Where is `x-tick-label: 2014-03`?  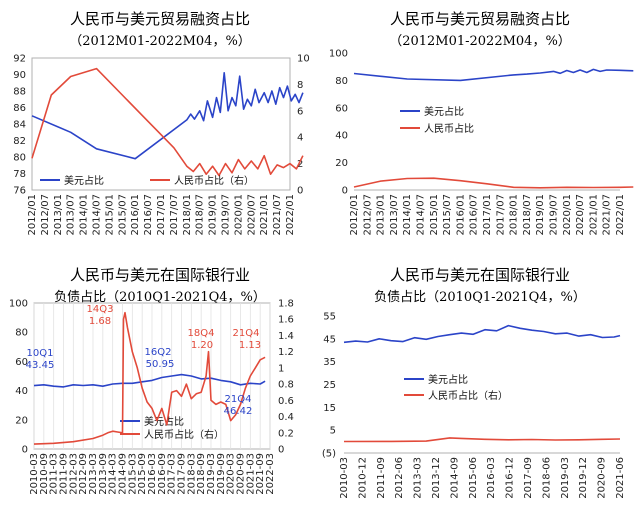
x-tick-label: 2014-03 is located at coordinates (113, 474).